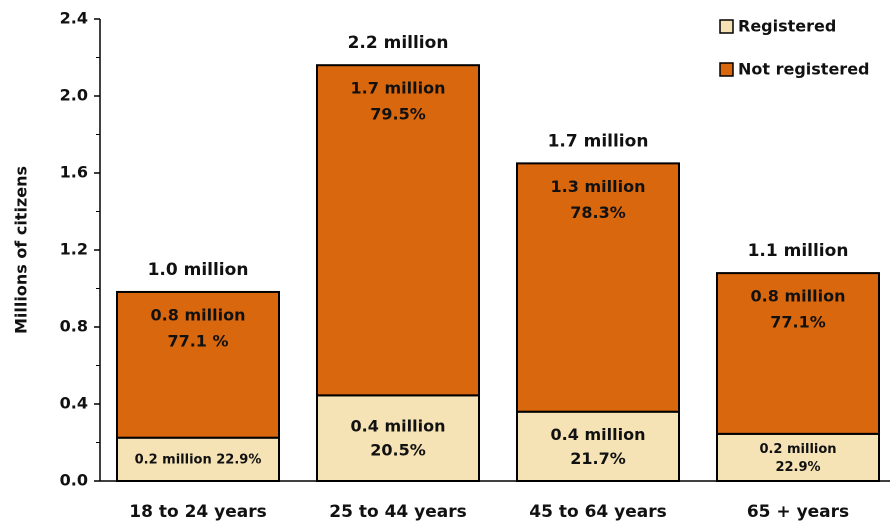 The height and width of the screenshot is (525, 890). What do you see at coordinates (598, 458) in the screenshot?
I see `percent-label: 21.7%` at bounding box center [598, 458].